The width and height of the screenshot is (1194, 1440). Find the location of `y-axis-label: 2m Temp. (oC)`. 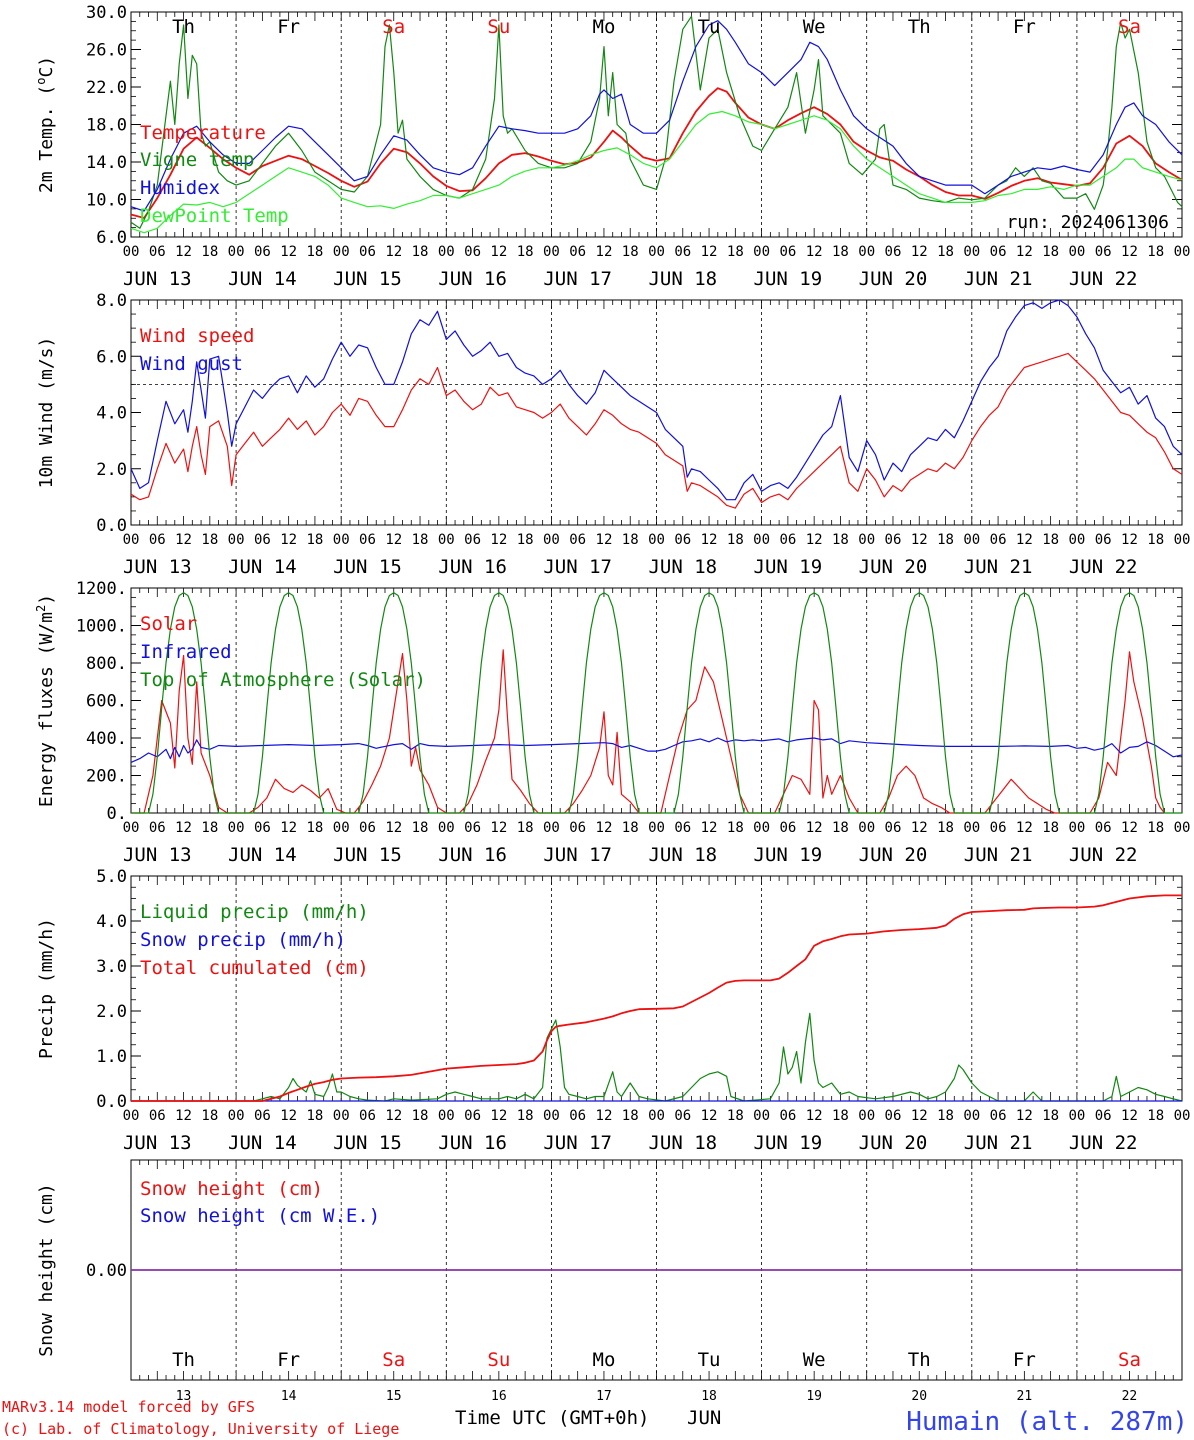

y-axis-label: 2m Temp. (oC) is located at coordinates (45, 124).